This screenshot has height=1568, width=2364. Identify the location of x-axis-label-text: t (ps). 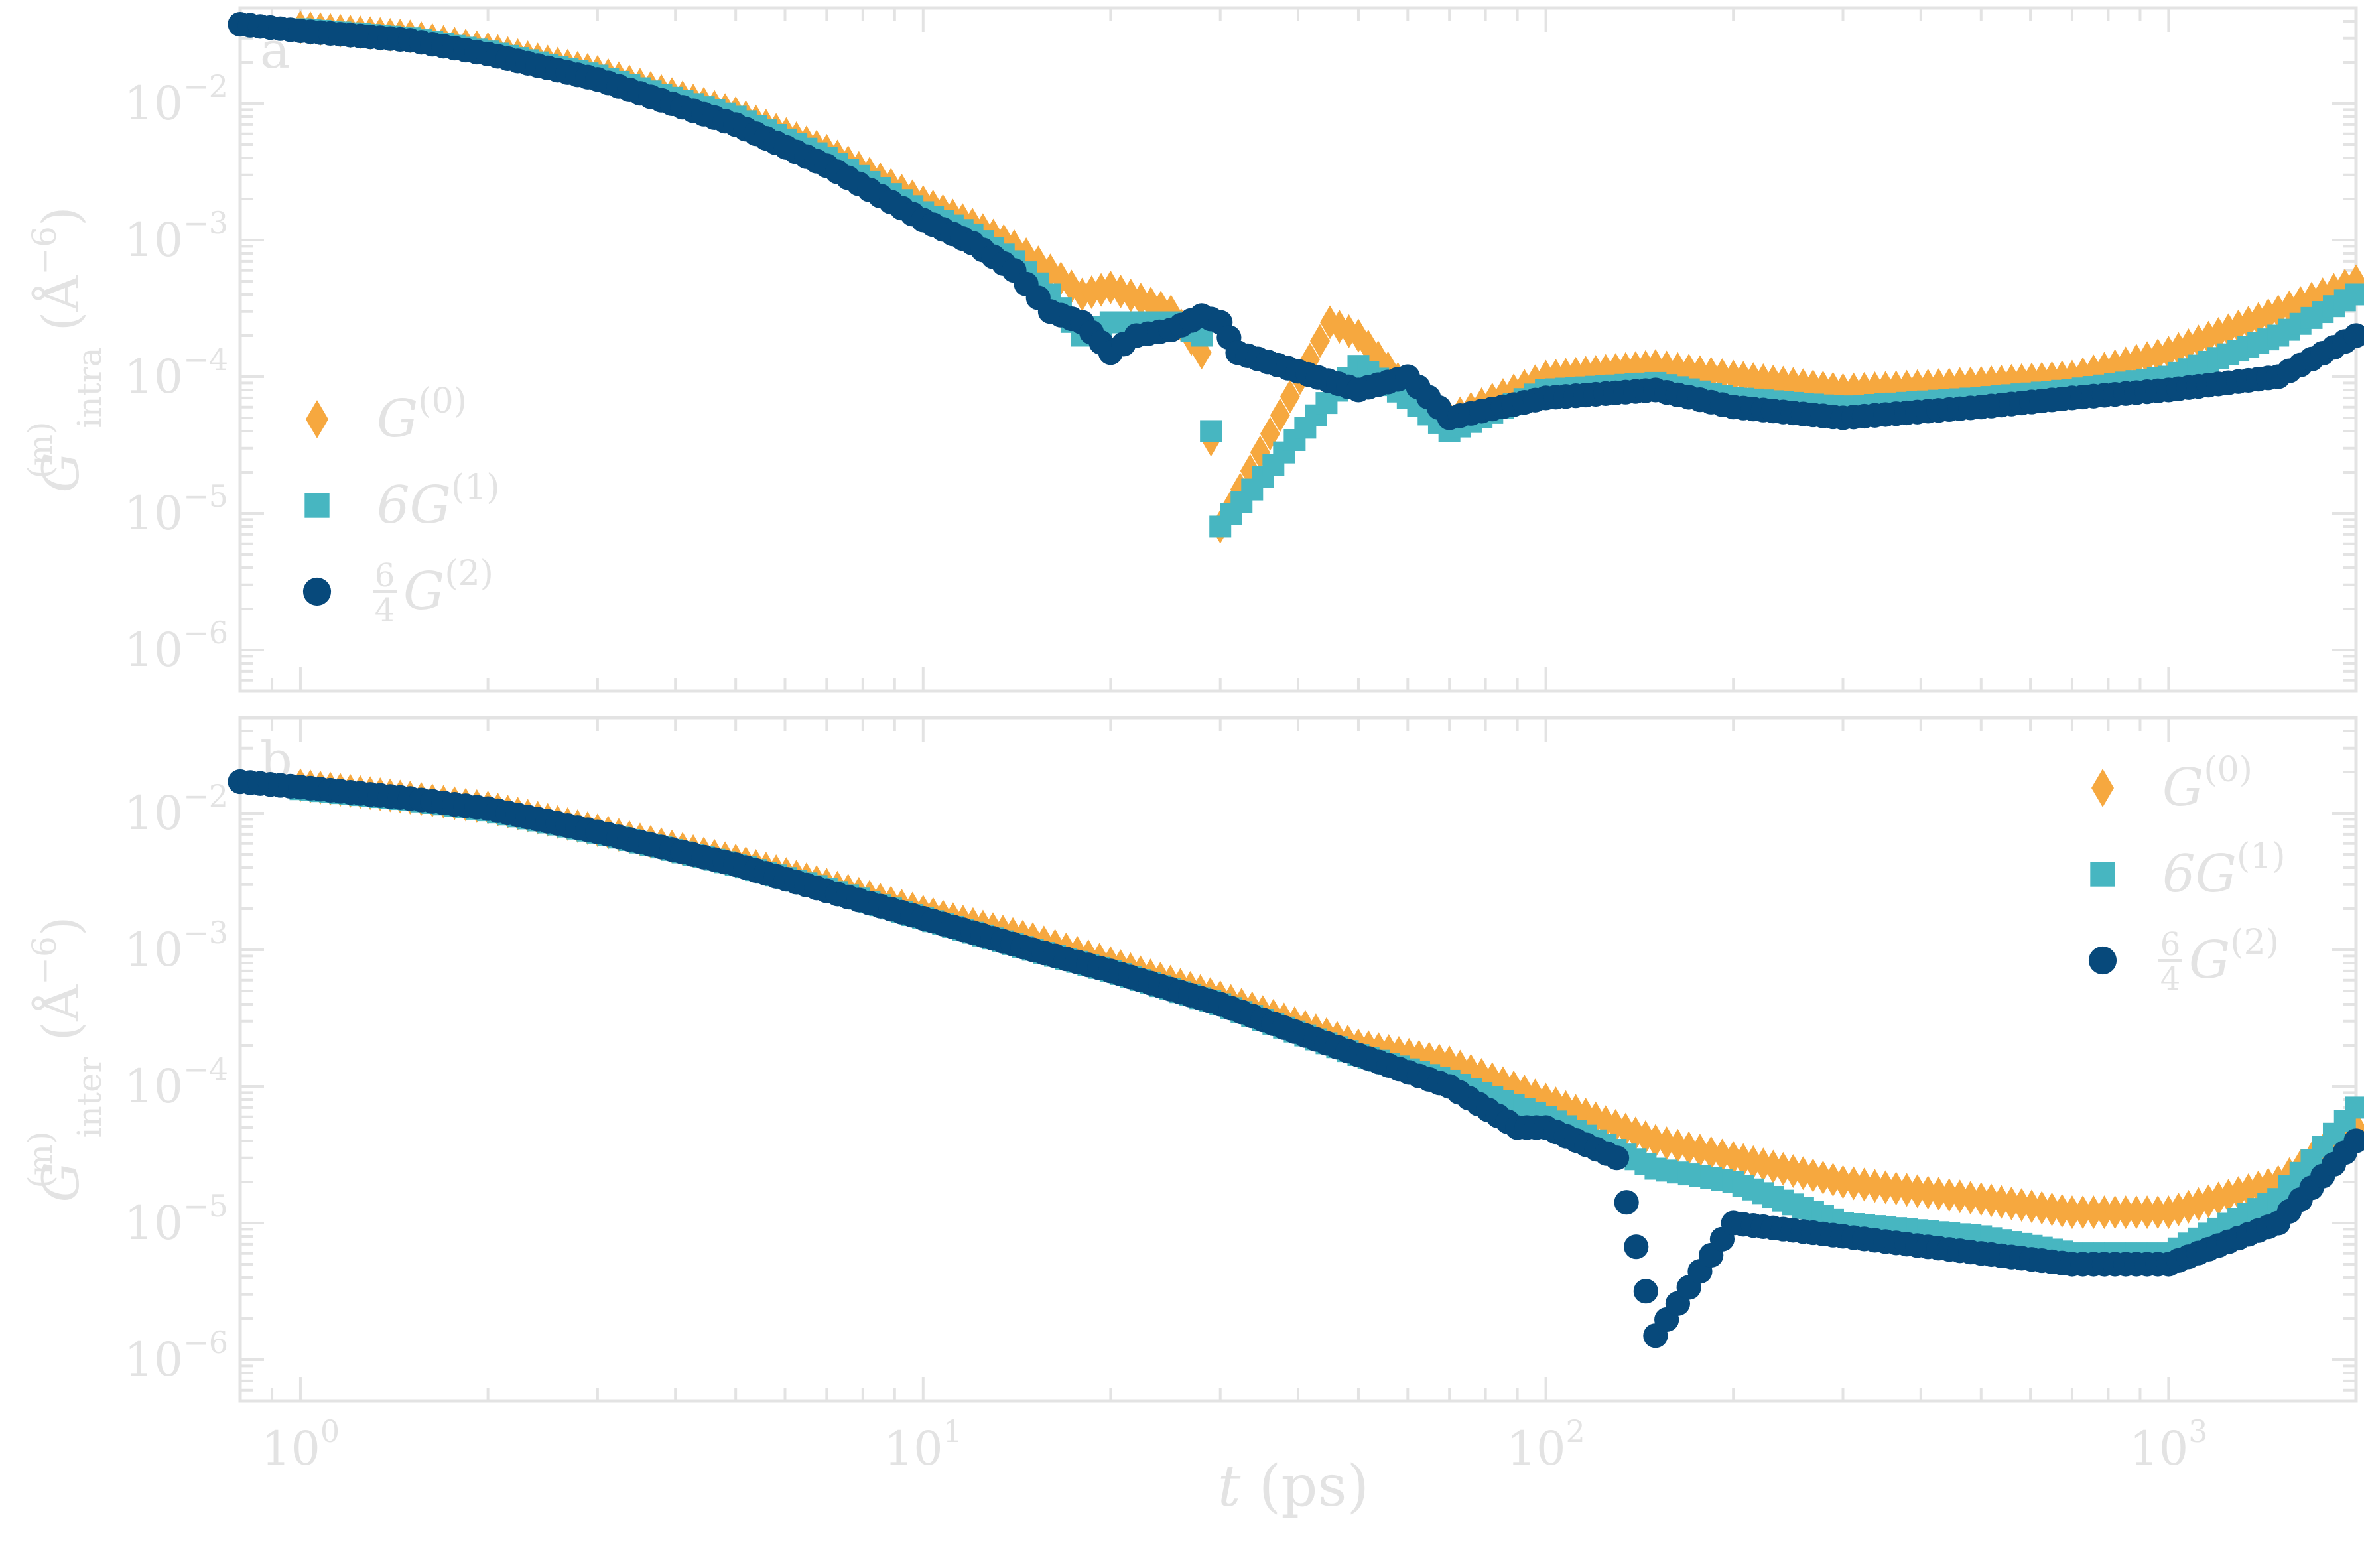
(1293, 1487).